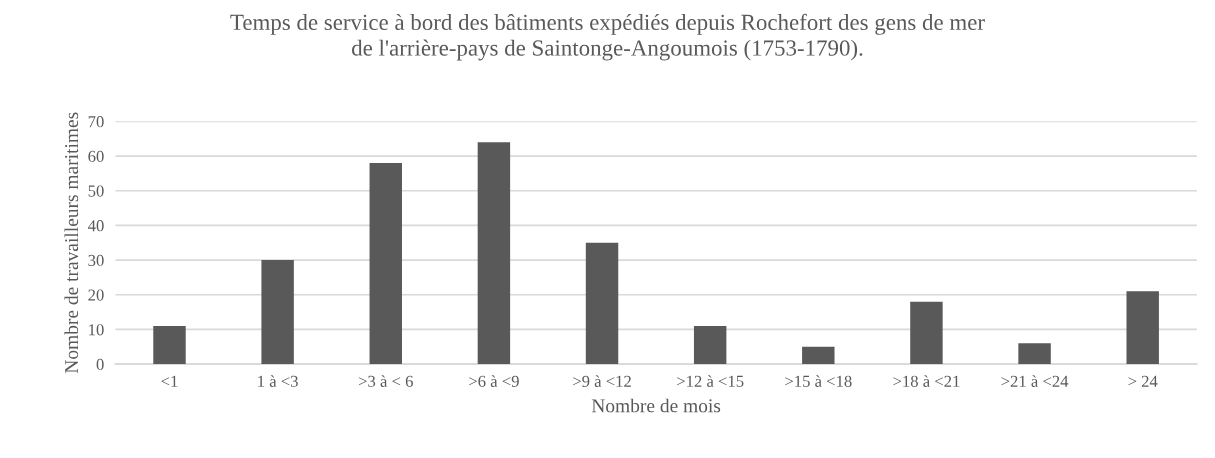 Image resolution: width=1215 pixels, height=458 pixels. What do you see at coordinates (602, 381) in the screenshot?
I see `x-tick-label: >9 à <12` at bounding box center [602, 381].